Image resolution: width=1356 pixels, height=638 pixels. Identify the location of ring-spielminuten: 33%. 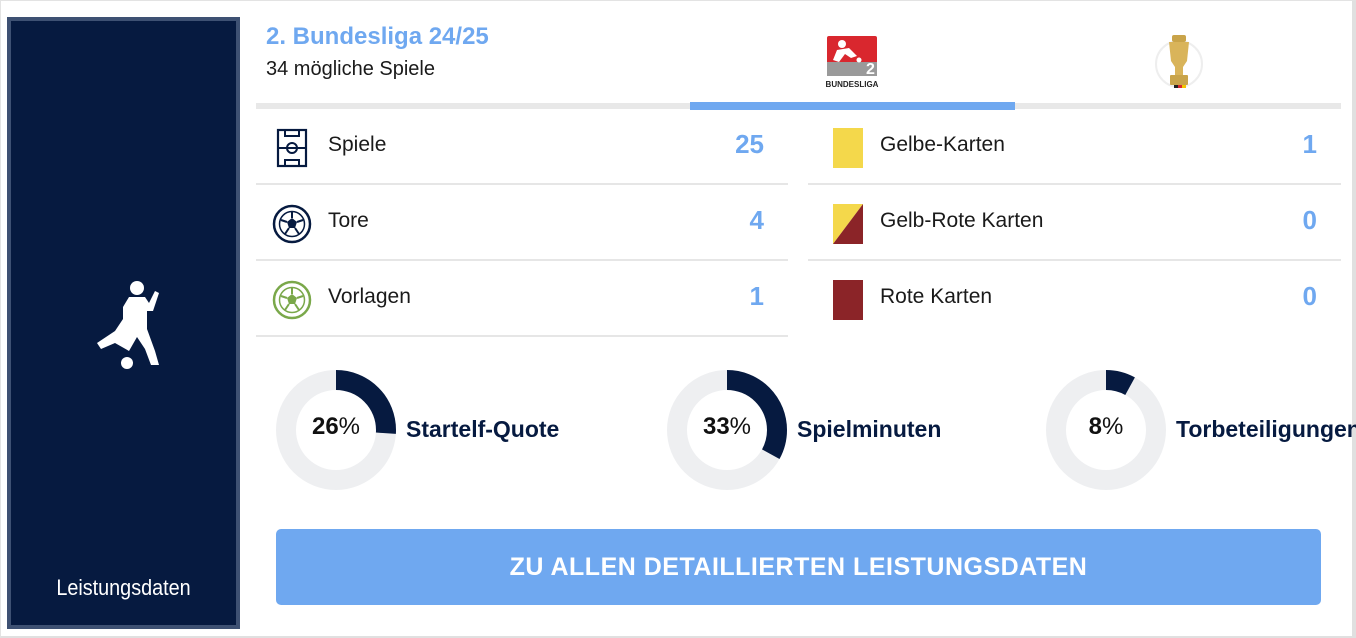
(727, 430).